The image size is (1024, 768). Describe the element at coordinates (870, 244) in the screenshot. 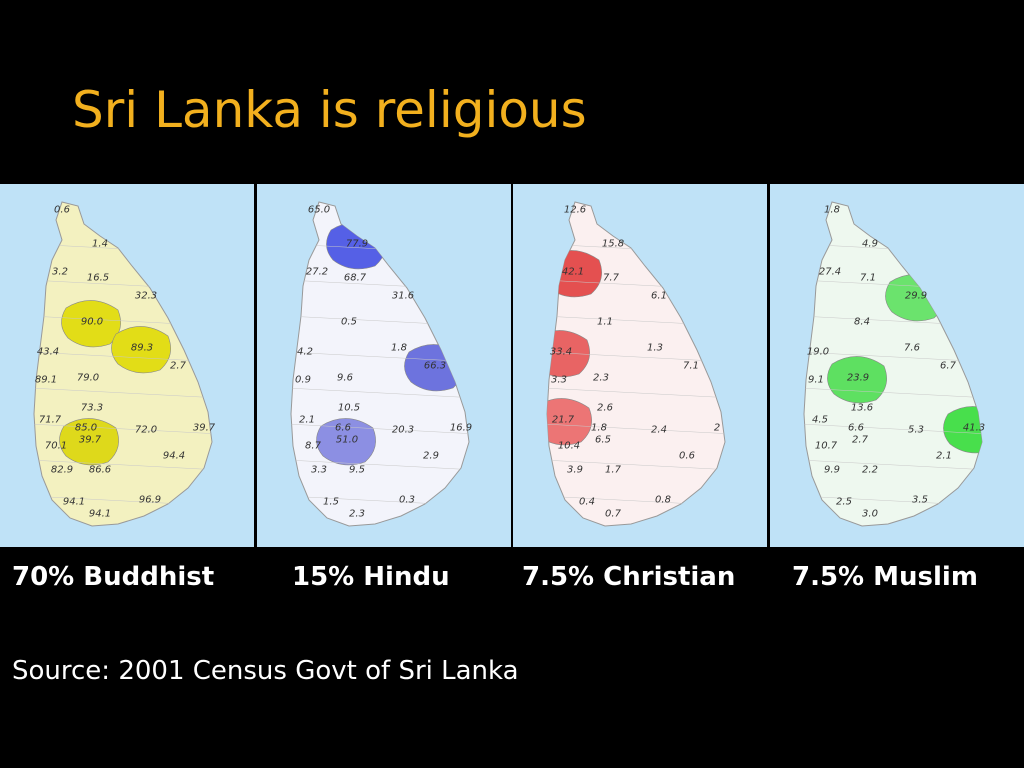

I see `district-value-label: 4.9` at that location.